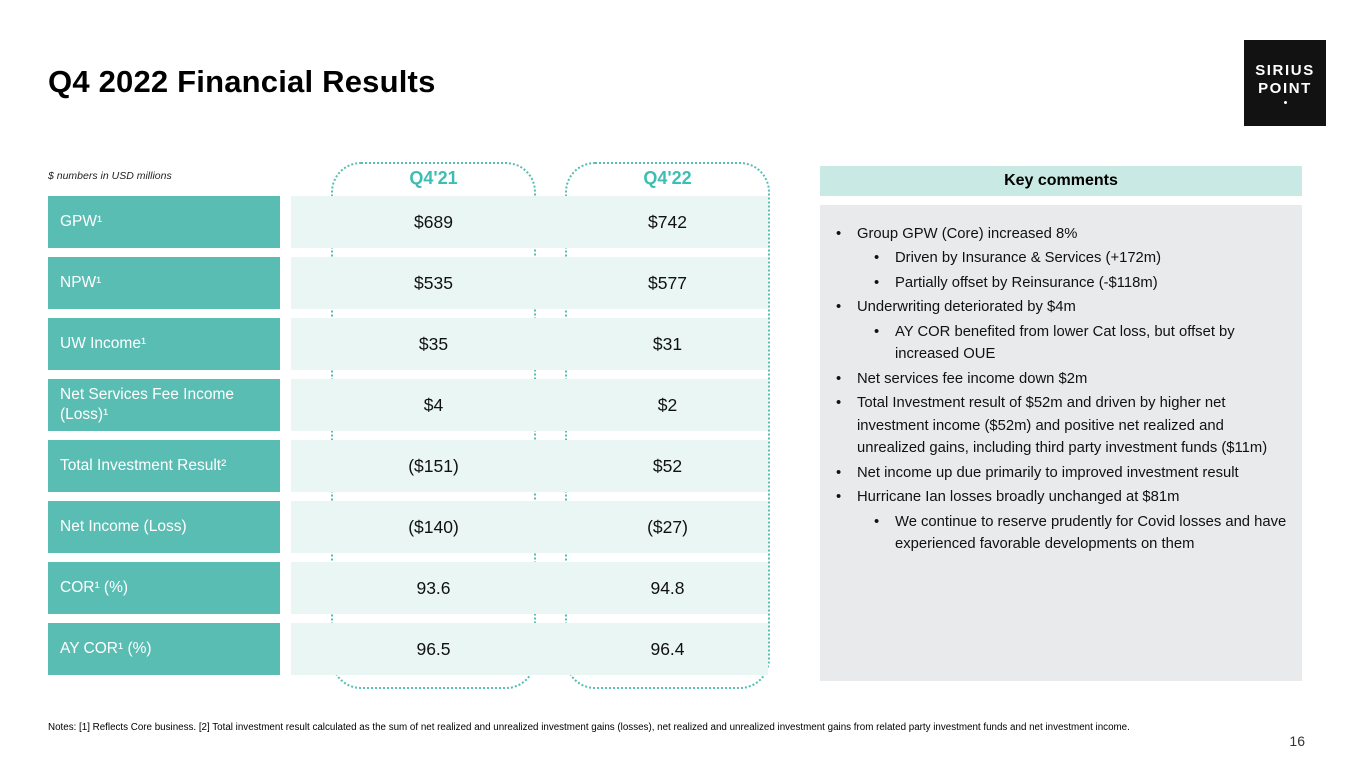 The height and width of the screenshot is (768, 1365). I want to click on value-cell: $535, so click(433, 282).